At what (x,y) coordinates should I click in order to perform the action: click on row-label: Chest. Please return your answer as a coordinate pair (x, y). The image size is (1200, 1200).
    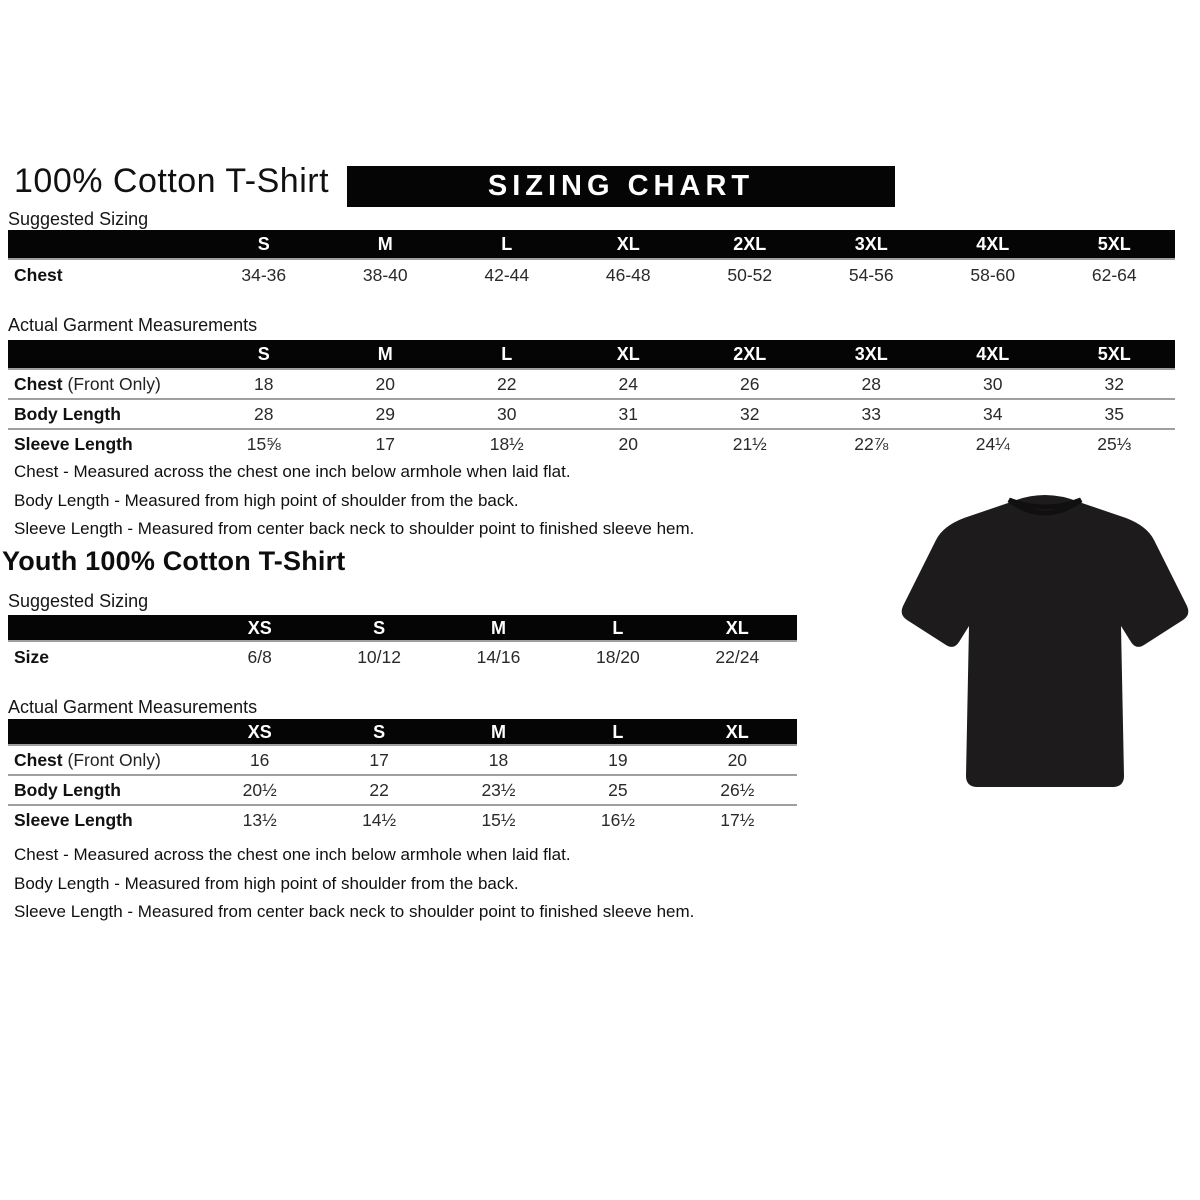
    Looking at the image, I should click on (105, 275).